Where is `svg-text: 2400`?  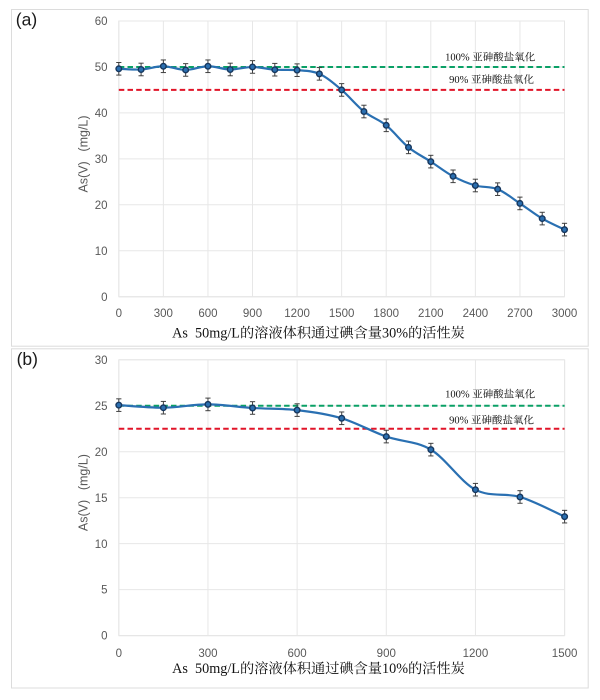 svg-text: 2400 is located at coordinates (476, 314).